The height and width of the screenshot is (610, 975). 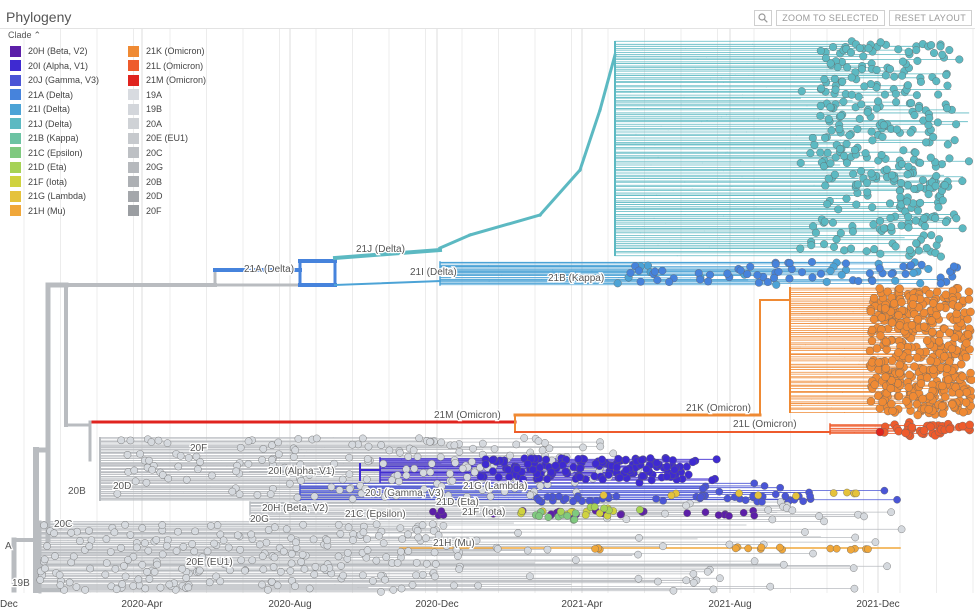 I want to click on legend-item: 21M (Omicron), so click(x=178, y=80).